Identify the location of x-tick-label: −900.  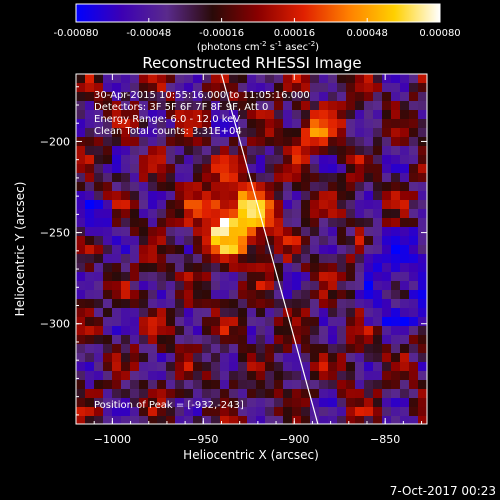
(294, 439).